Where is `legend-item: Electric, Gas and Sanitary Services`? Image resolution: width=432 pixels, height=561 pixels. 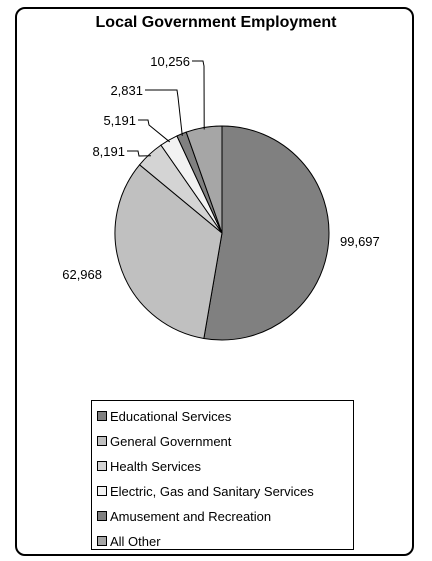 legend-item: Electric, Gas and Sanitary Services is located at coordinates (205, 491).